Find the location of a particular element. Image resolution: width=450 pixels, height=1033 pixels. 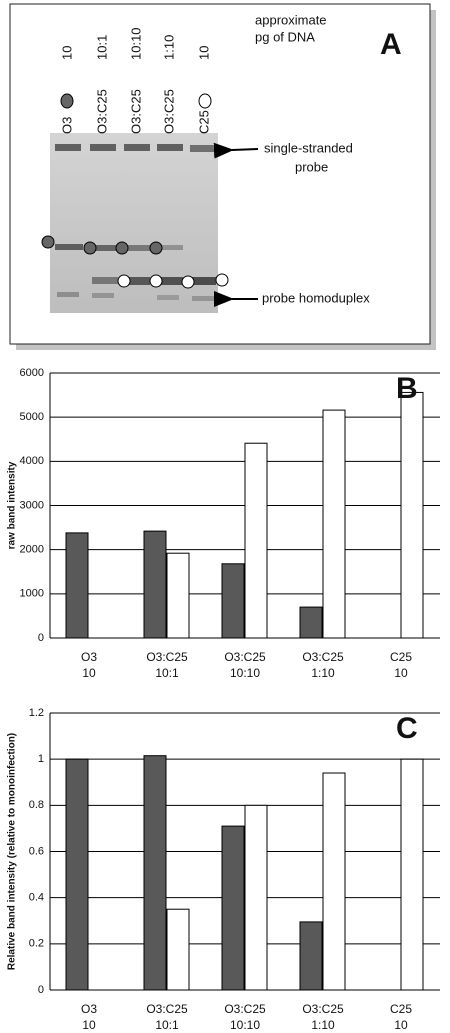

panel-letter: C is located at coordinates (407, 728).